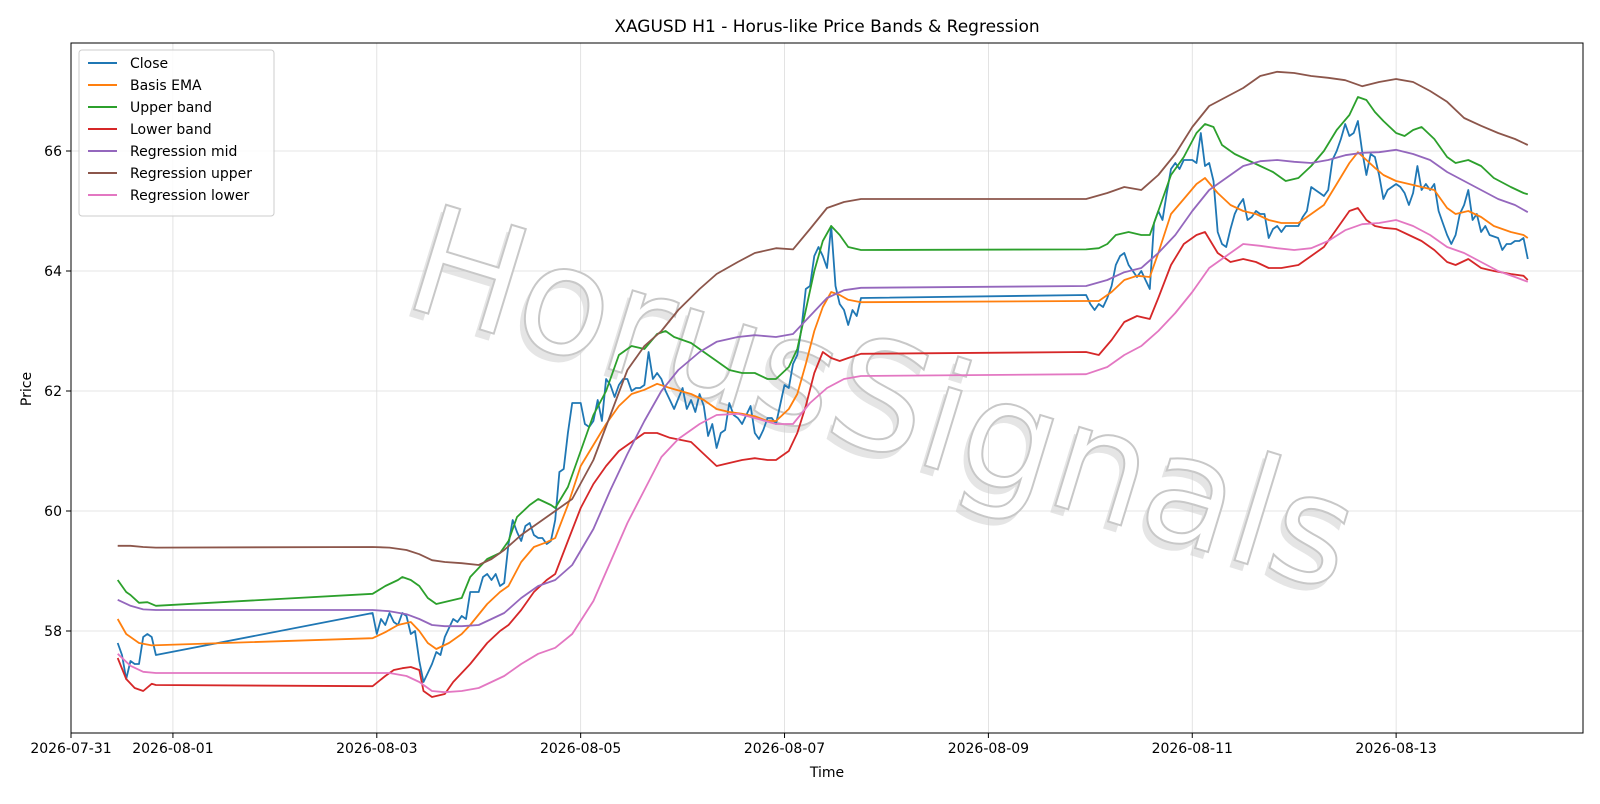 The width and height of the screenshot is (1600, 804). What do you see at coordinates (580, 749) in the screenshot?
I see `x-tick-label: 2026-08-05` at bounding box center [580, 749].